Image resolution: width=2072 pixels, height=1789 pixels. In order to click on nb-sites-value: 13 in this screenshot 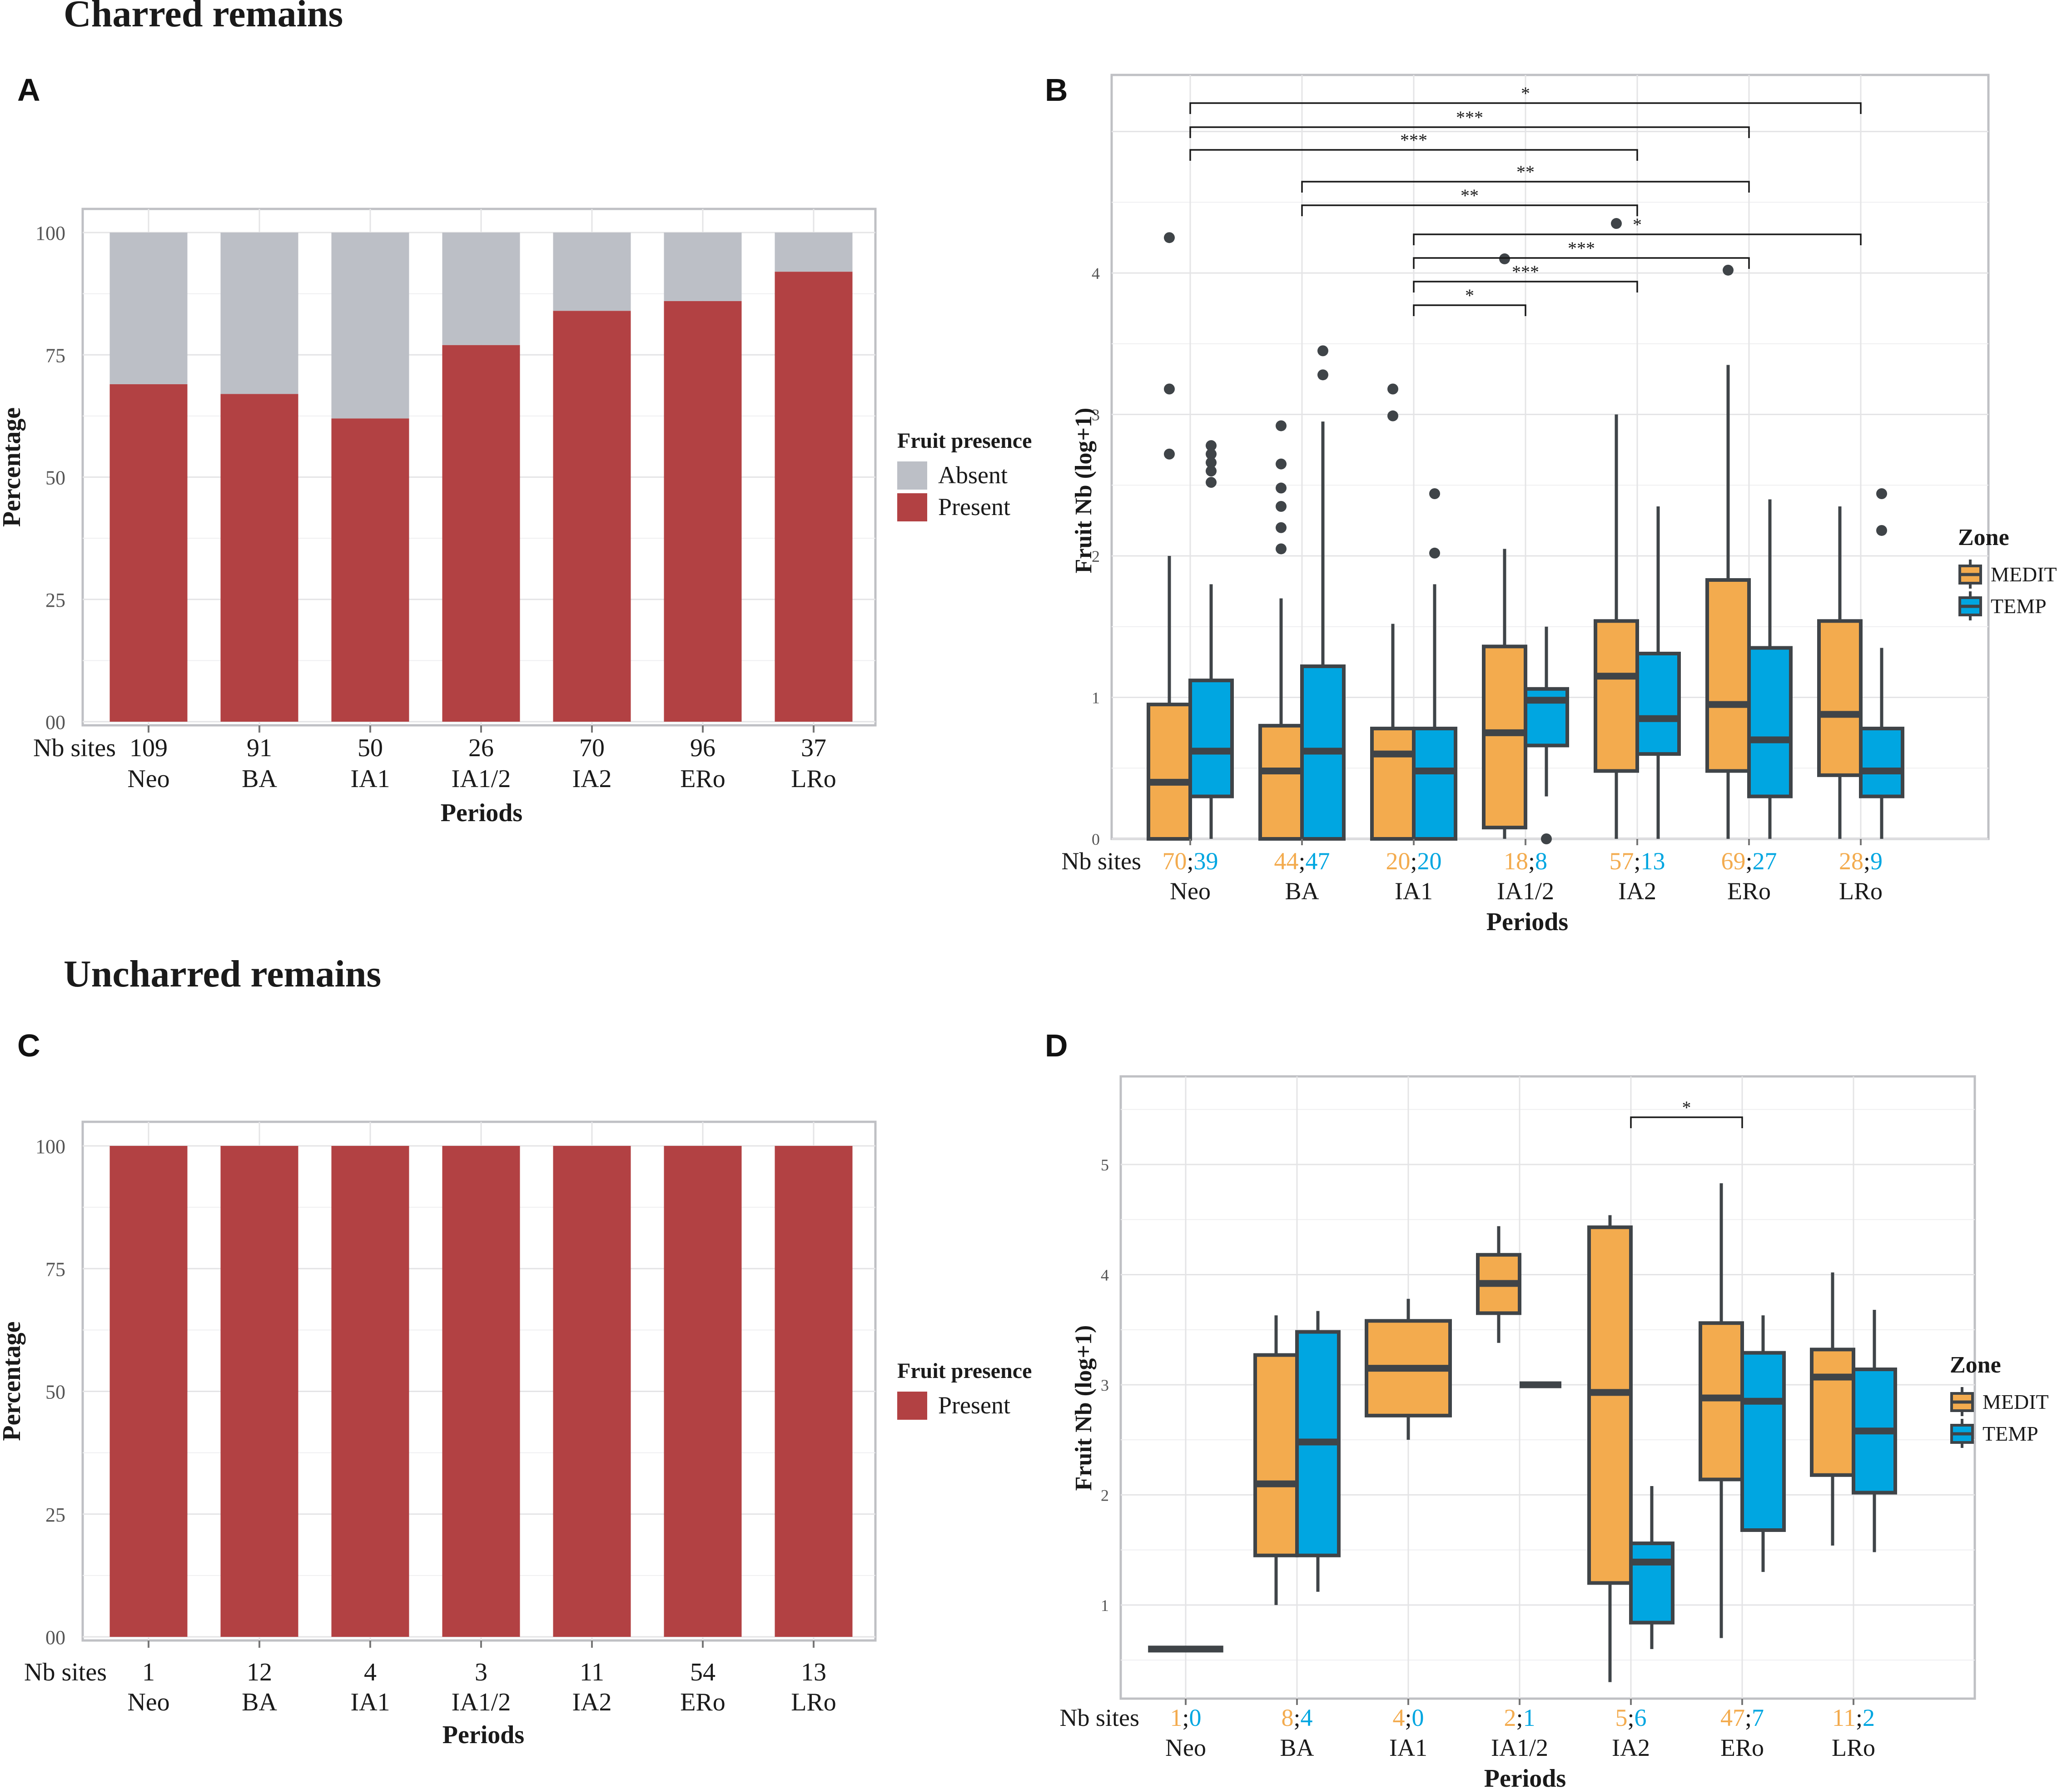, I will do `click(814, 1672)`.